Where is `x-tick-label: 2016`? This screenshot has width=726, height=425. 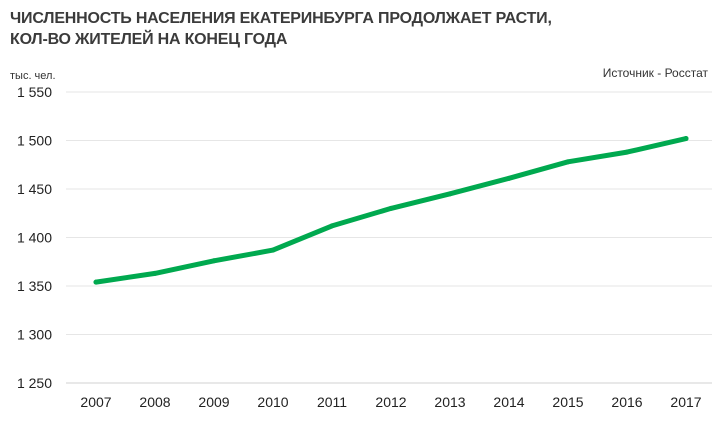
x-tick-label: 2016 is located at coordinates (626, 402).